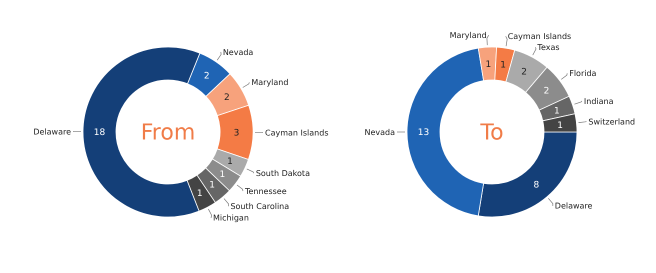 Image resolution: width=656 pixels, height=273 pixels. What do you see at coordinates (491, 133) in the screenshot?
I see `text: To` at bounding box center [491, 133].